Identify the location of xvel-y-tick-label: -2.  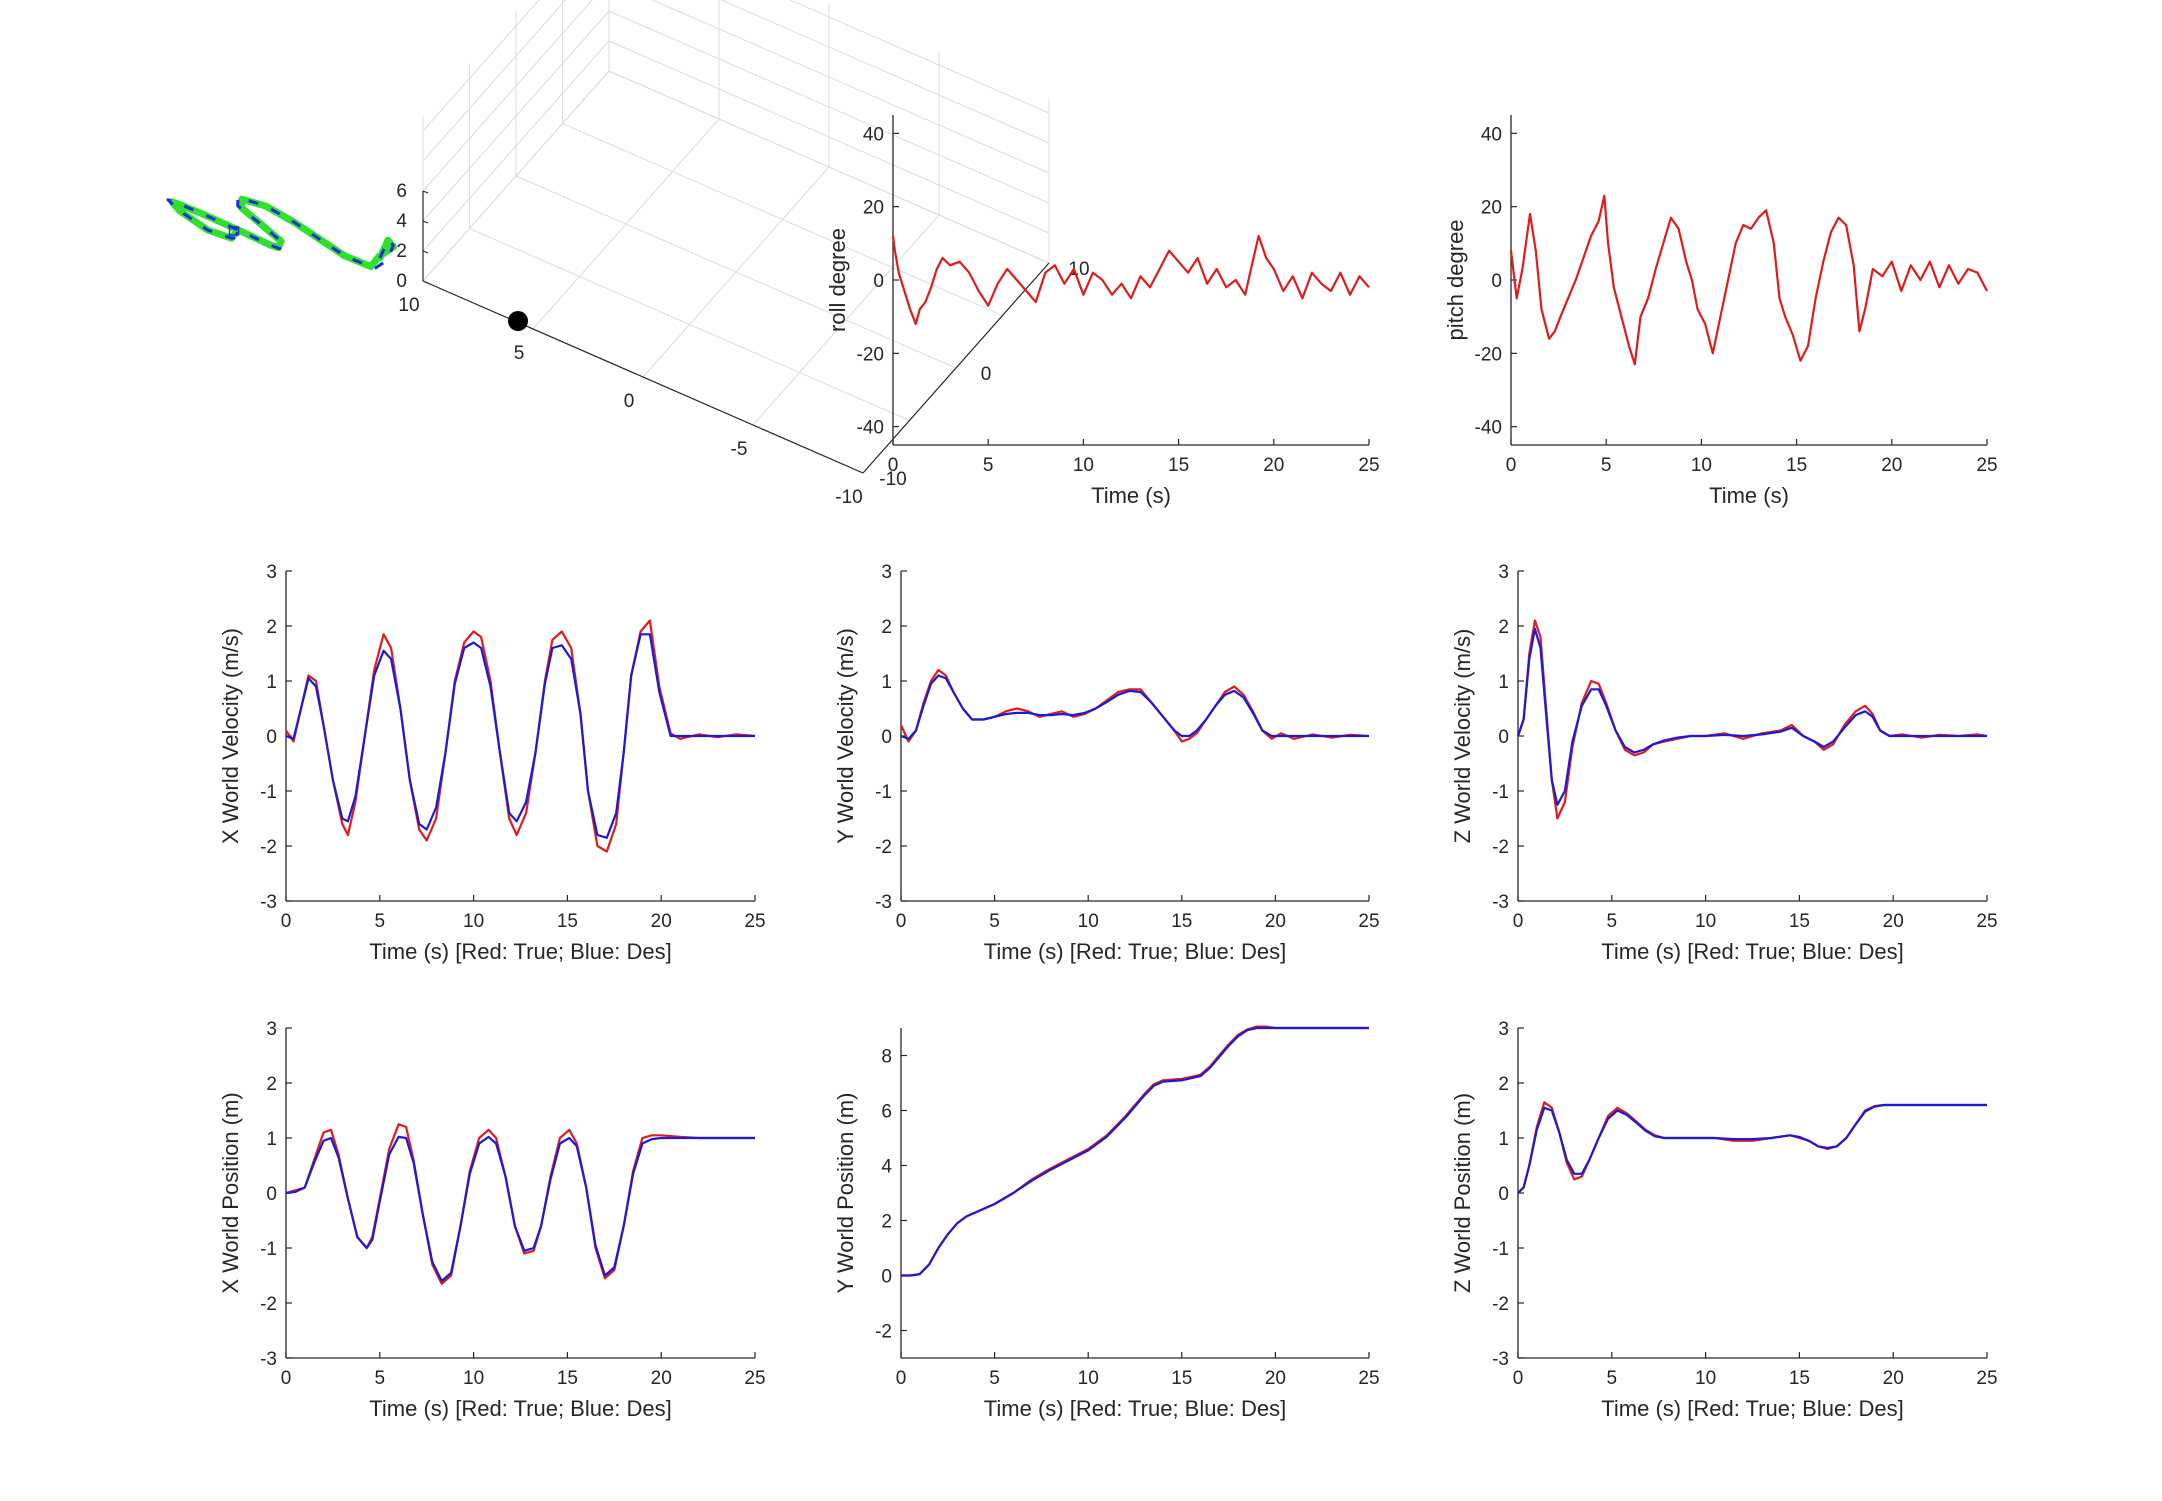
(268, 847).